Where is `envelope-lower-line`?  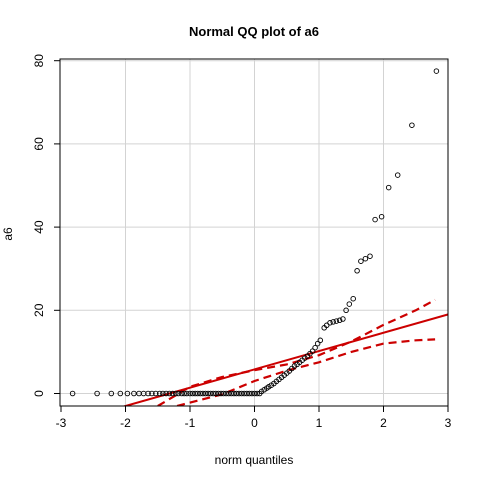
envelope-lower-line is located at coordinates (306, 372).